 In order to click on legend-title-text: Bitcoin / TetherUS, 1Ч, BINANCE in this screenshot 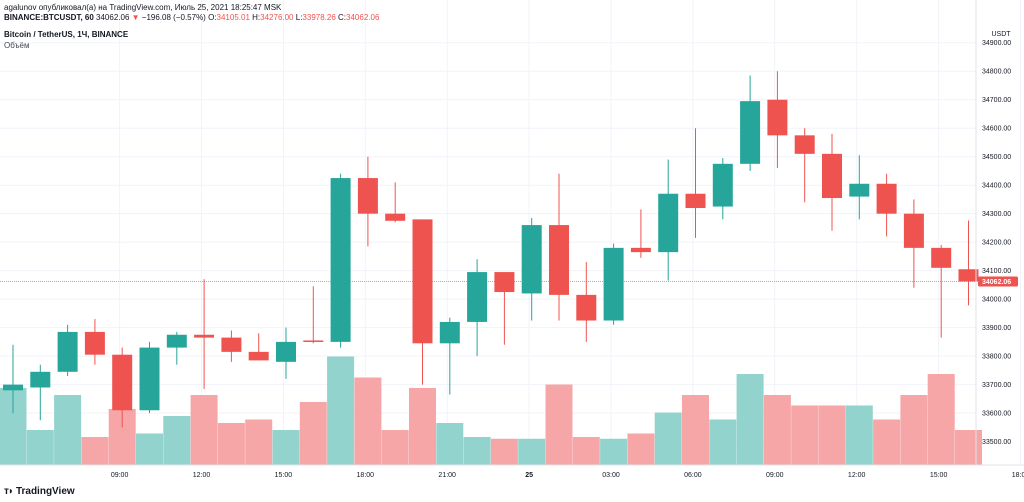, I will do `click(66, 34)`.